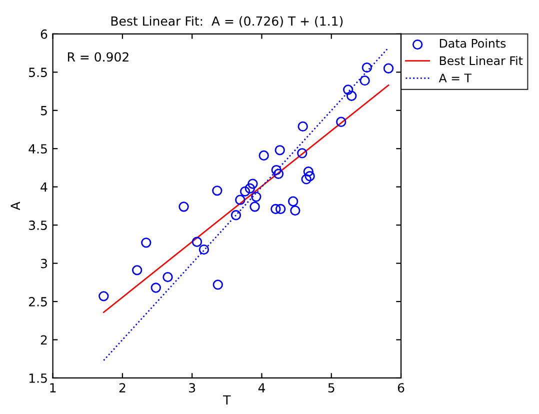  I want to click on y-tick-label: 2, so click(43, 340).